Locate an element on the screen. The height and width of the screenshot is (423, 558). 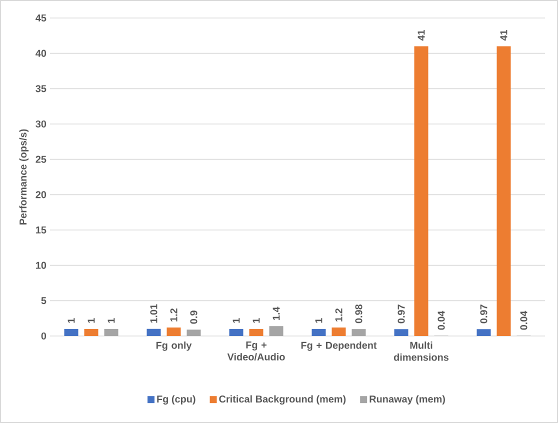
data-label: 0.98 is located at coordinates (358, 314).